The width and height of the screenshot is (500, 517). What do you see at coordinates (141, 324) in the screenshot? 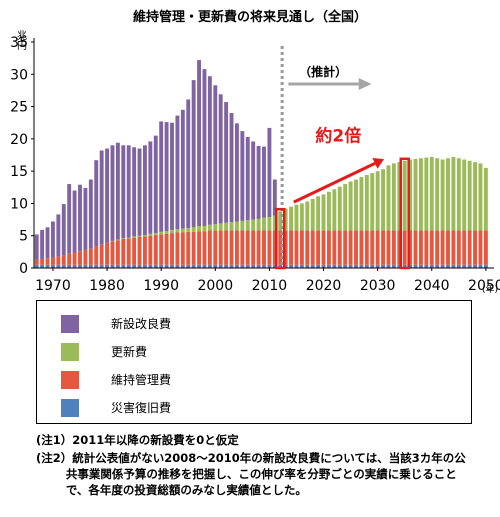
I see `legend-label: 新設改良費` at bounding box center [141, 324].